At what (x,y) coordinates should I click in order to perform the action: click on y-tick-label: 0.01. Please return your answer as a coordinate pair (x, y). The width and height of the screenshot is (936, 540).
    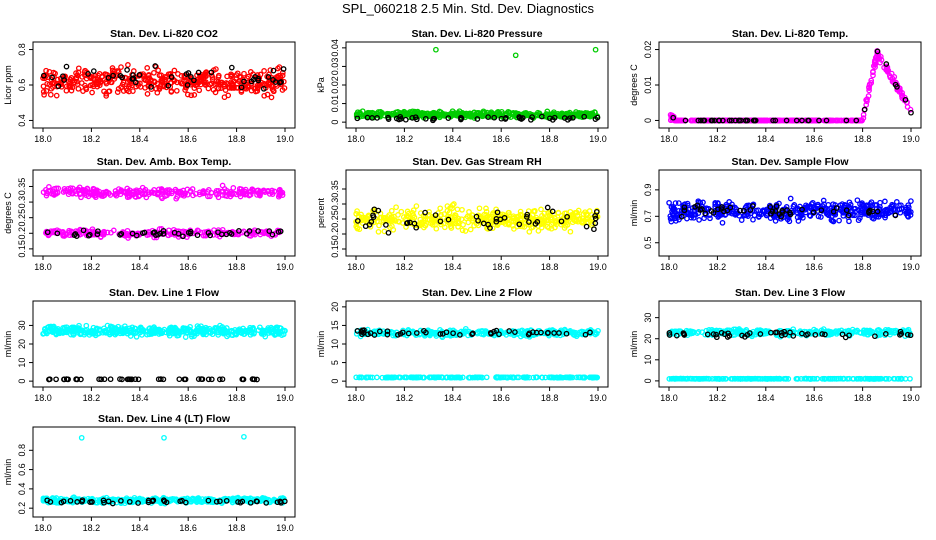
    Looking at the image, I should click on (648, 85).